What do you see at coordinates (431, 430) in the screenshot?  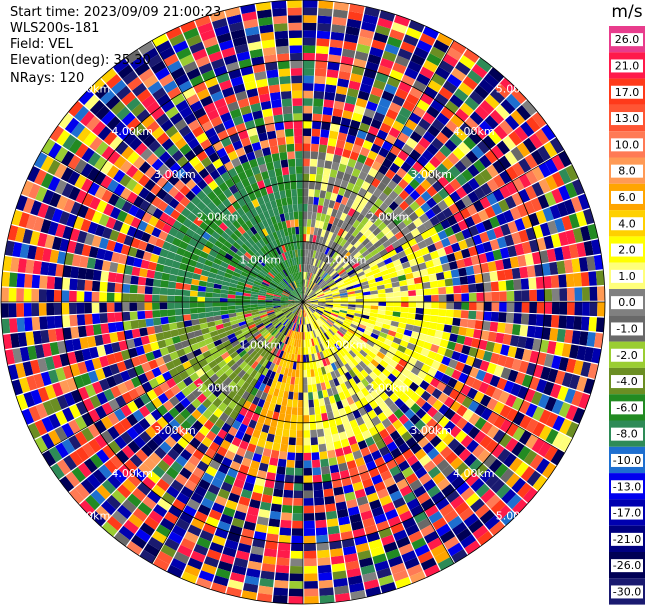 I see `range-ring-label: 3.00km` at bounding box center [431, 430].